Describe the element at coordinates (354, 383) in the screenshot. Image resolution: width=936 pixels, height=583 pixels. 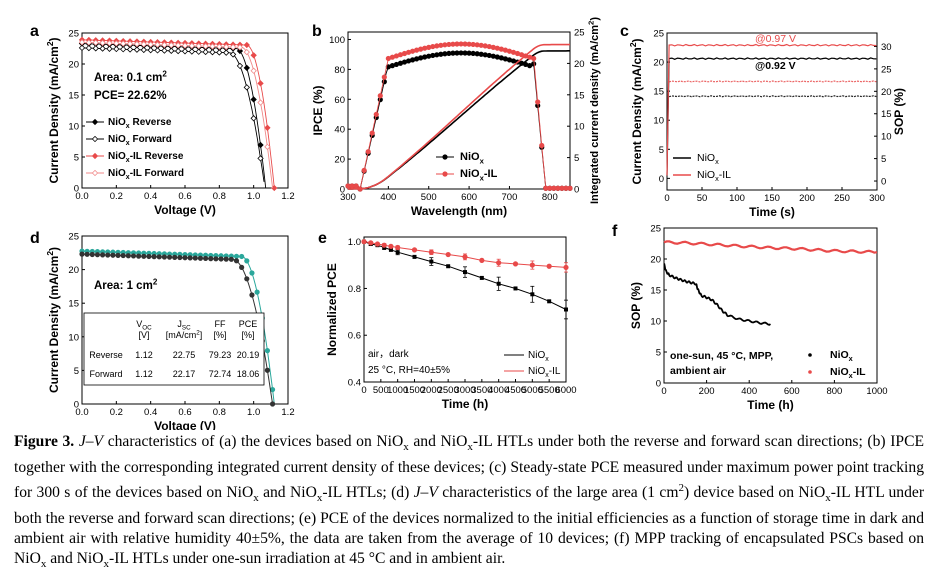
I see `y-tick-label: 0.4` at that location.